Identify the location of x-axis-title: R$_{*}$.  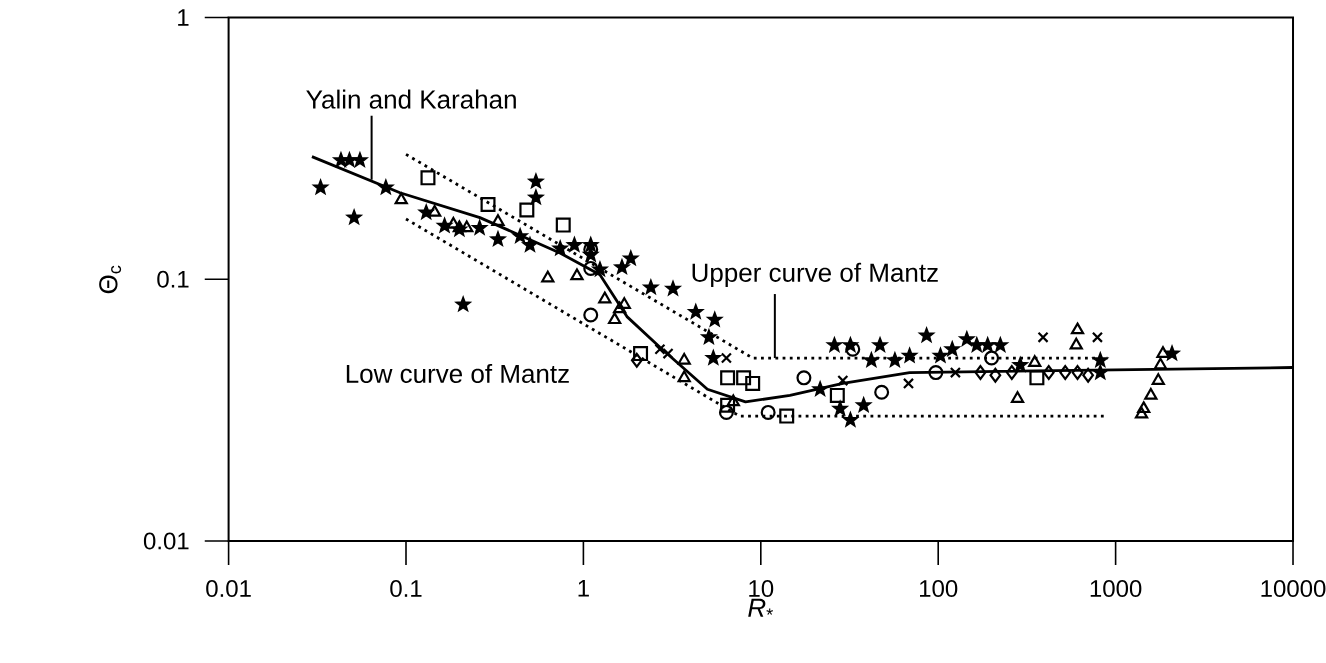
(760, 607).